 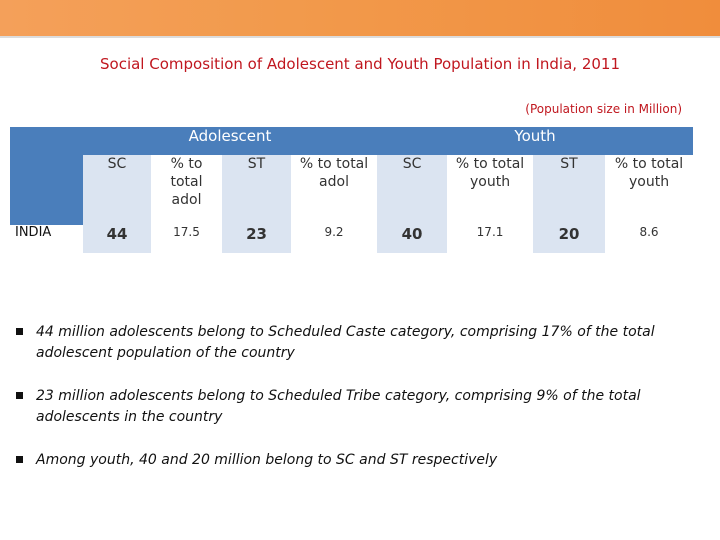 What do you see at coordinates (569, 239) in the screenshot?
I see `cell-youth-st: 20` at bounding box center [569, 239].